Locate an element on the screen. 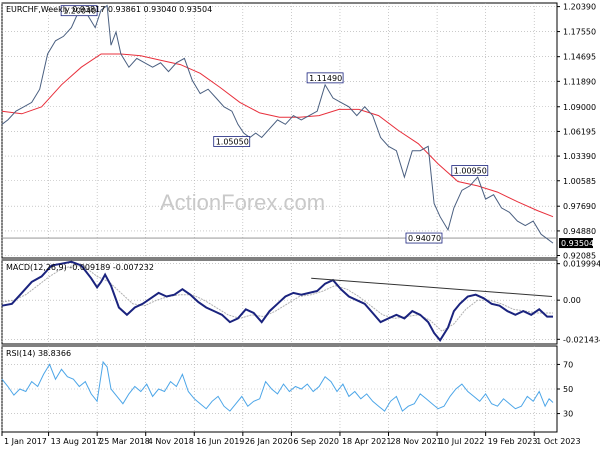 This screenshot has width=600, height=450. current-price-label: 0.93504 is located at coordinates (577, 243).